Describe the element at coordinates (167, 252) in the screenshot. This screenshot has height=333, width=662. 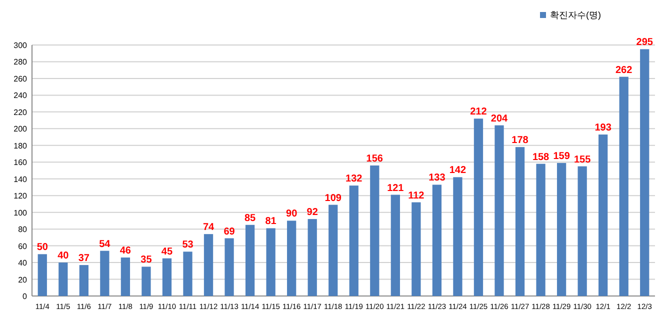
I see `data-label: 45` at that location.